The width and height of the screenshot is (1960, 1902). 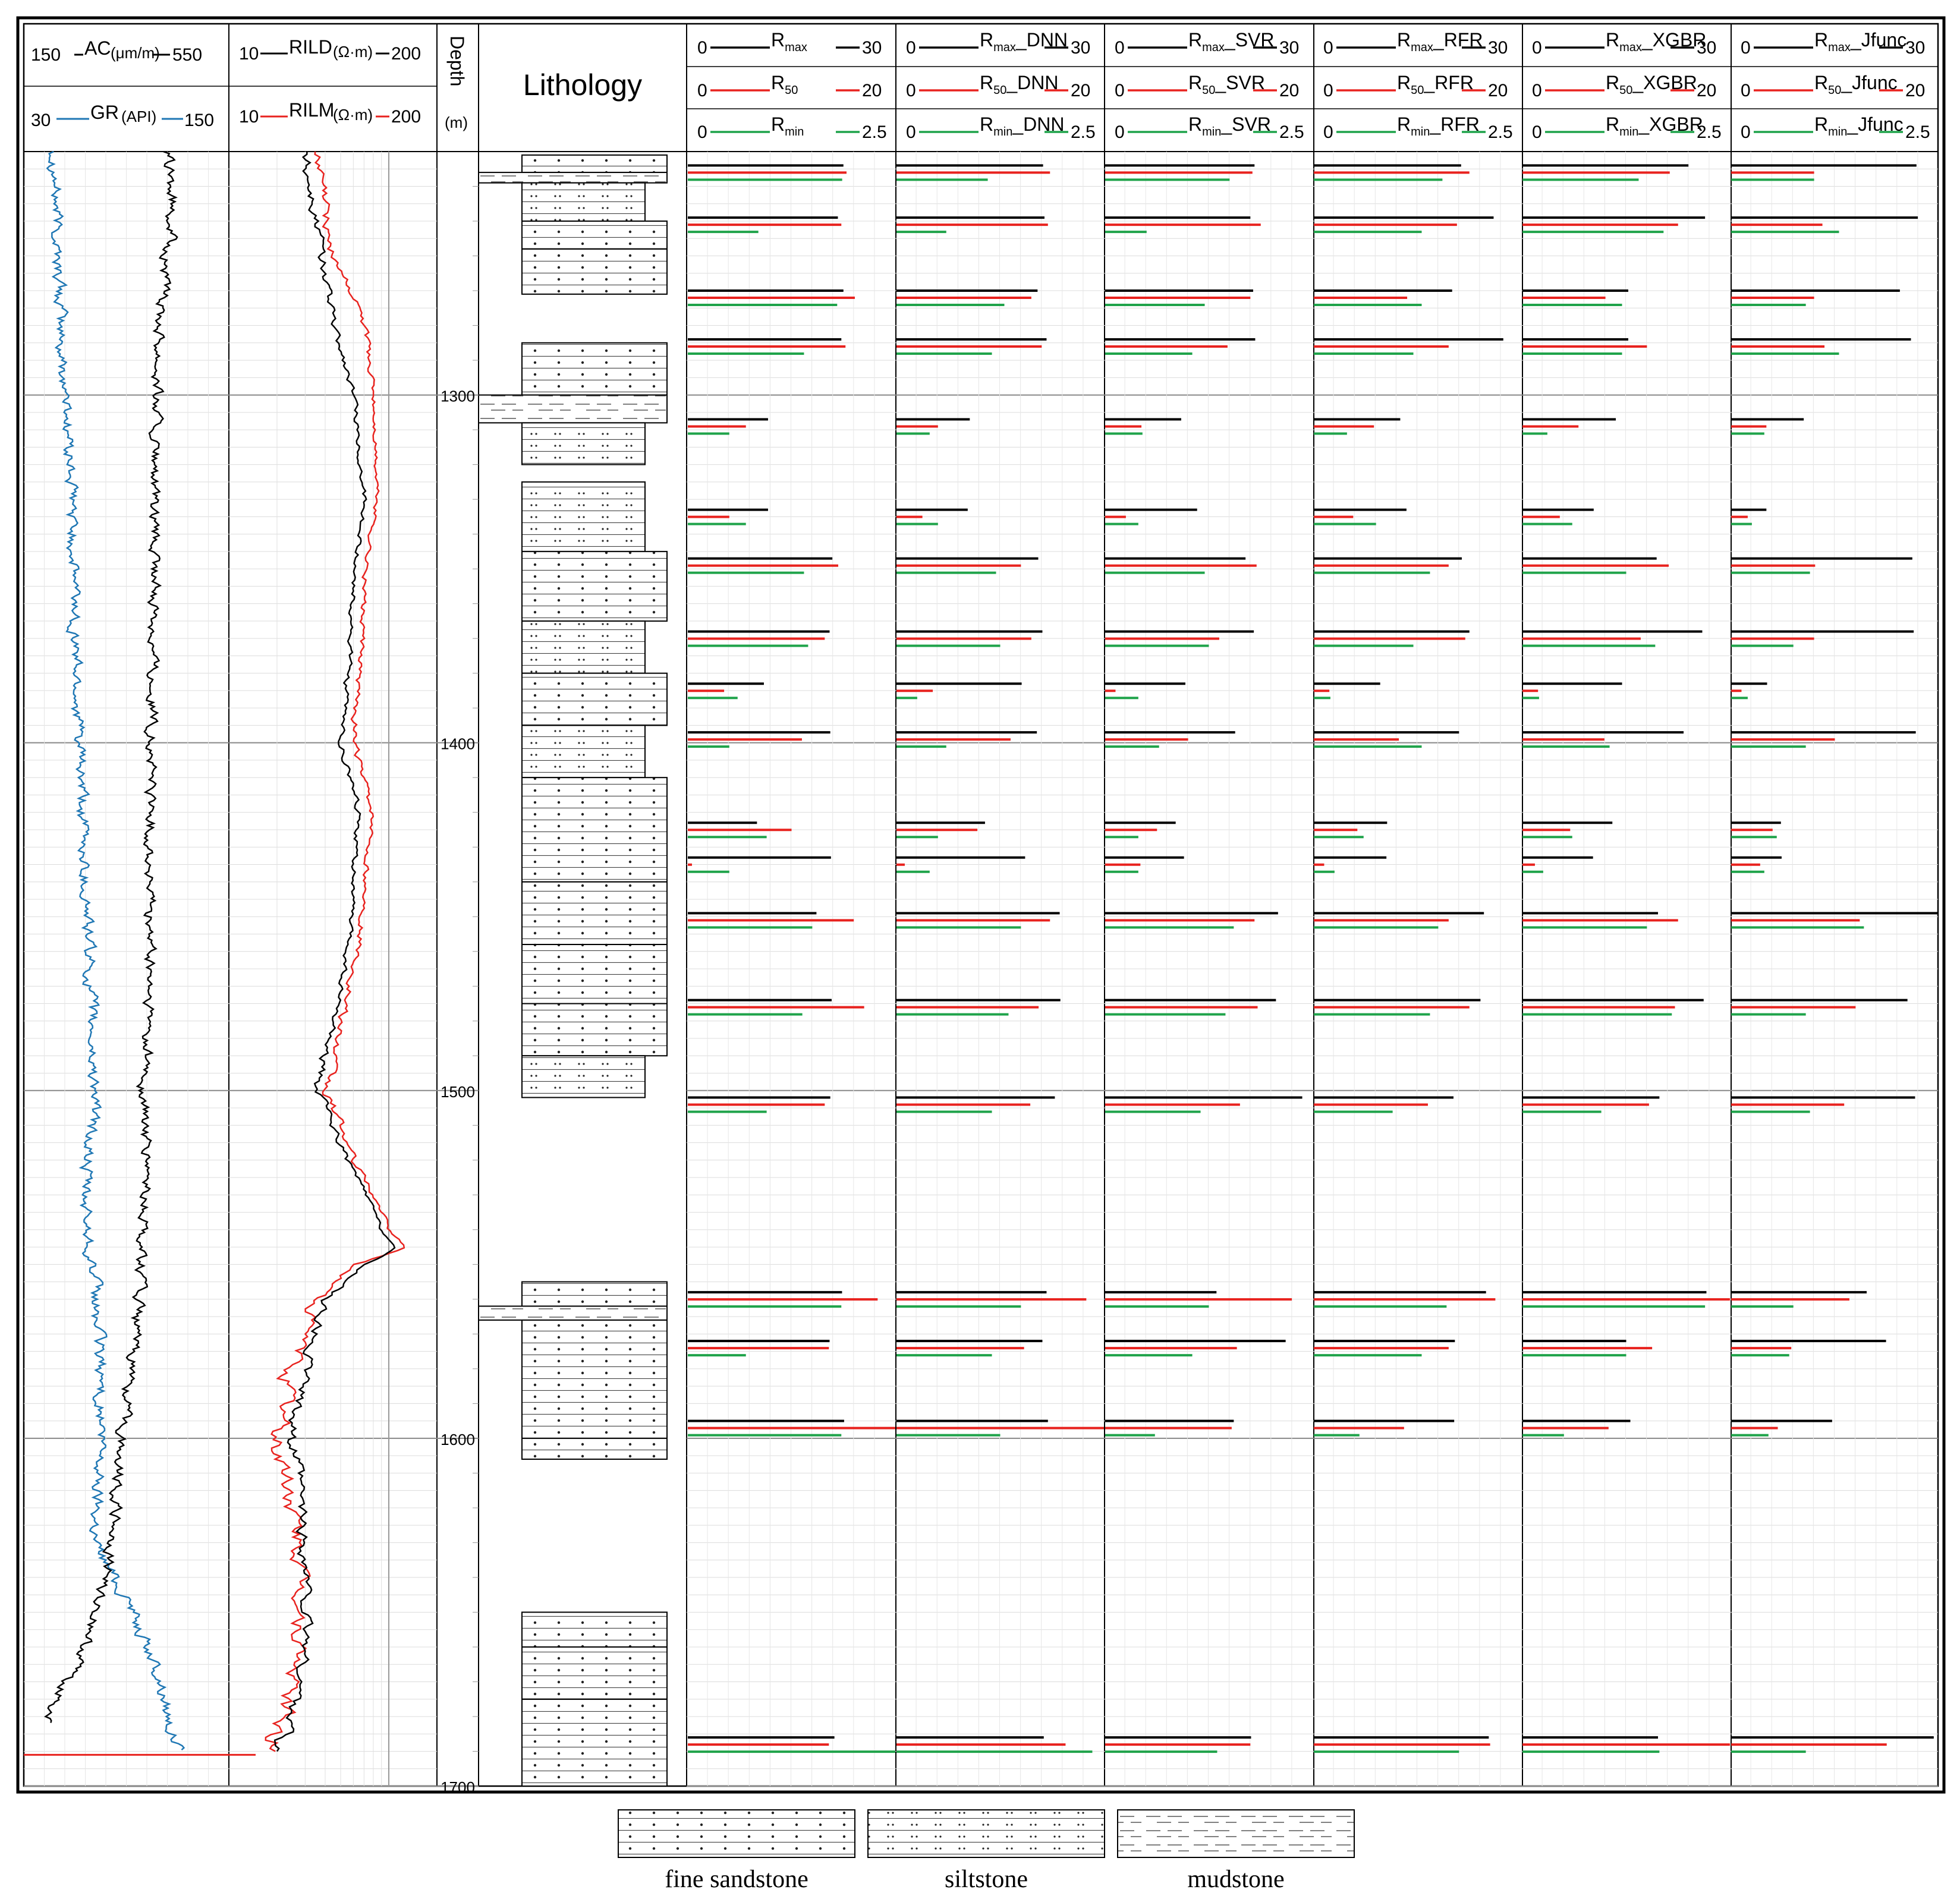 I want to click on gr-scale-max: 150, so click(x=199, y=120).